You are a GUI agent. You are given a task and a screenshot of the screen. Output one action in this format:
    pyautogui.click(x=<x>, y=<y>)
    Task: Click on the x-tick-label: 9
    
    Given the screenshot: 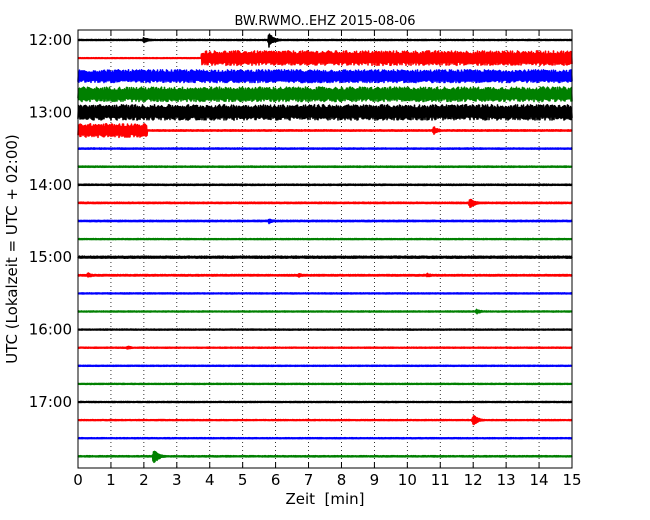 What is the action you would take?
    pyautogui.click(x=375, y=480)
    